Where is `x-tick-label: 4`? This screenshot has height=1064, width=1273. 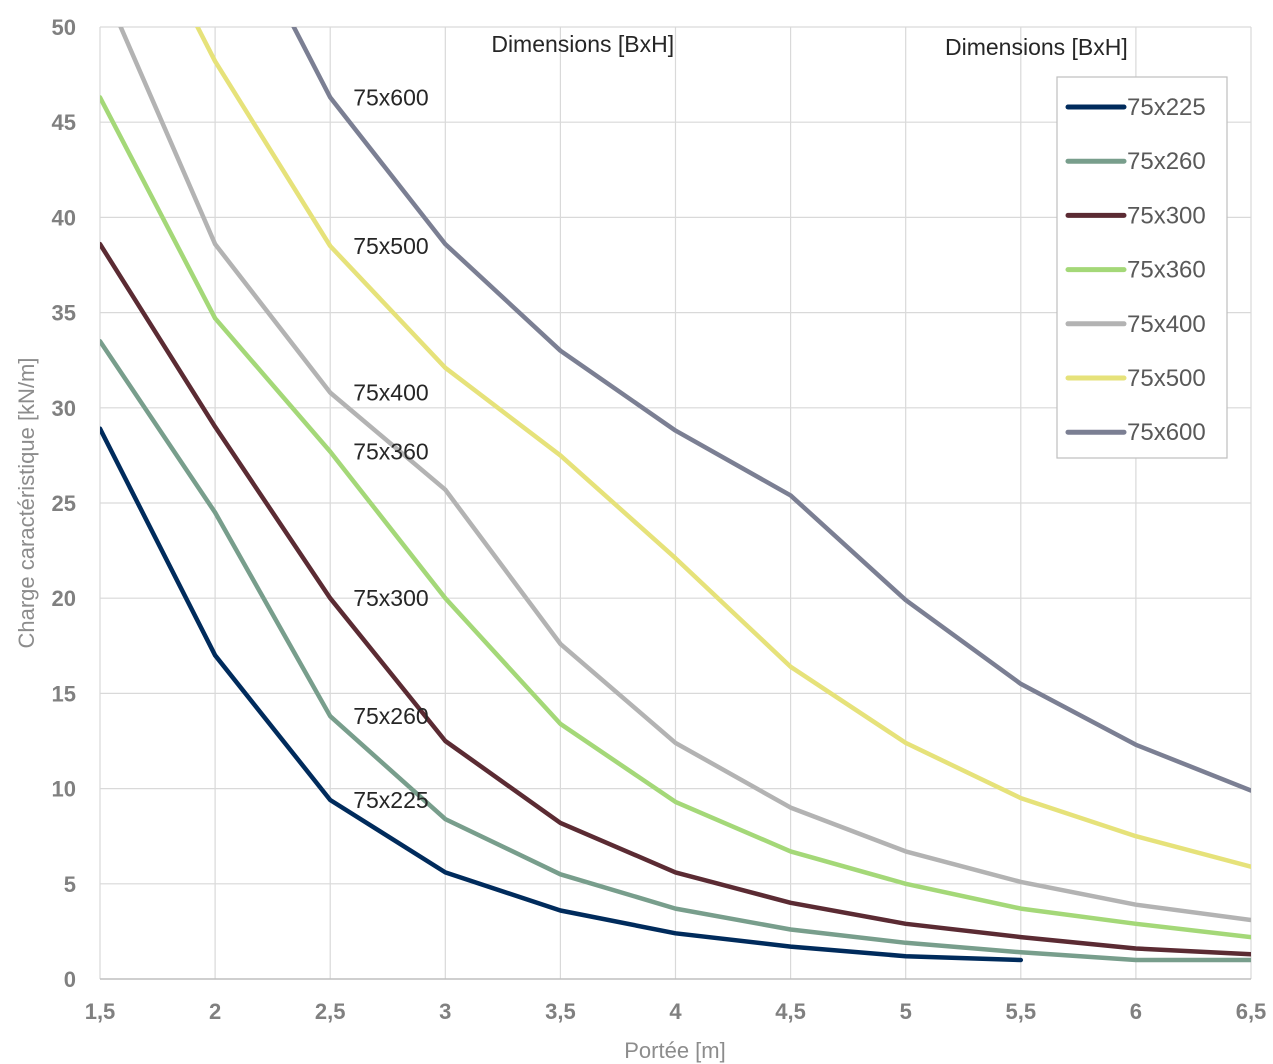 x-tick-label: 4 is located at coordinates (675, 1011).